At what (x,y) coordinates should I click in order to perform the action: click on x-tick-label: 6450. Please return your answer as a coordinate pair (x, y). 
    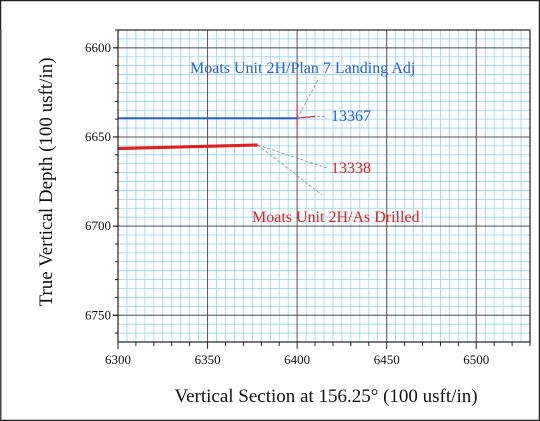
    Looking at the image, I should click on (387, 359).